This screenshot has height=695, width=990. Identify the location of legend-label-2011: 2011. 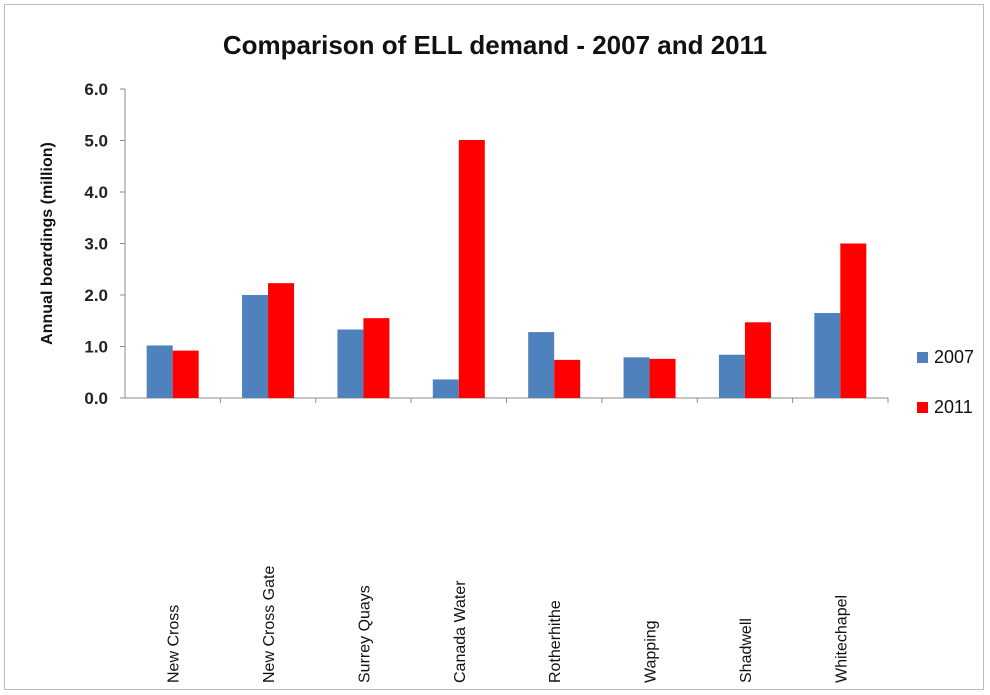
(953, 407).